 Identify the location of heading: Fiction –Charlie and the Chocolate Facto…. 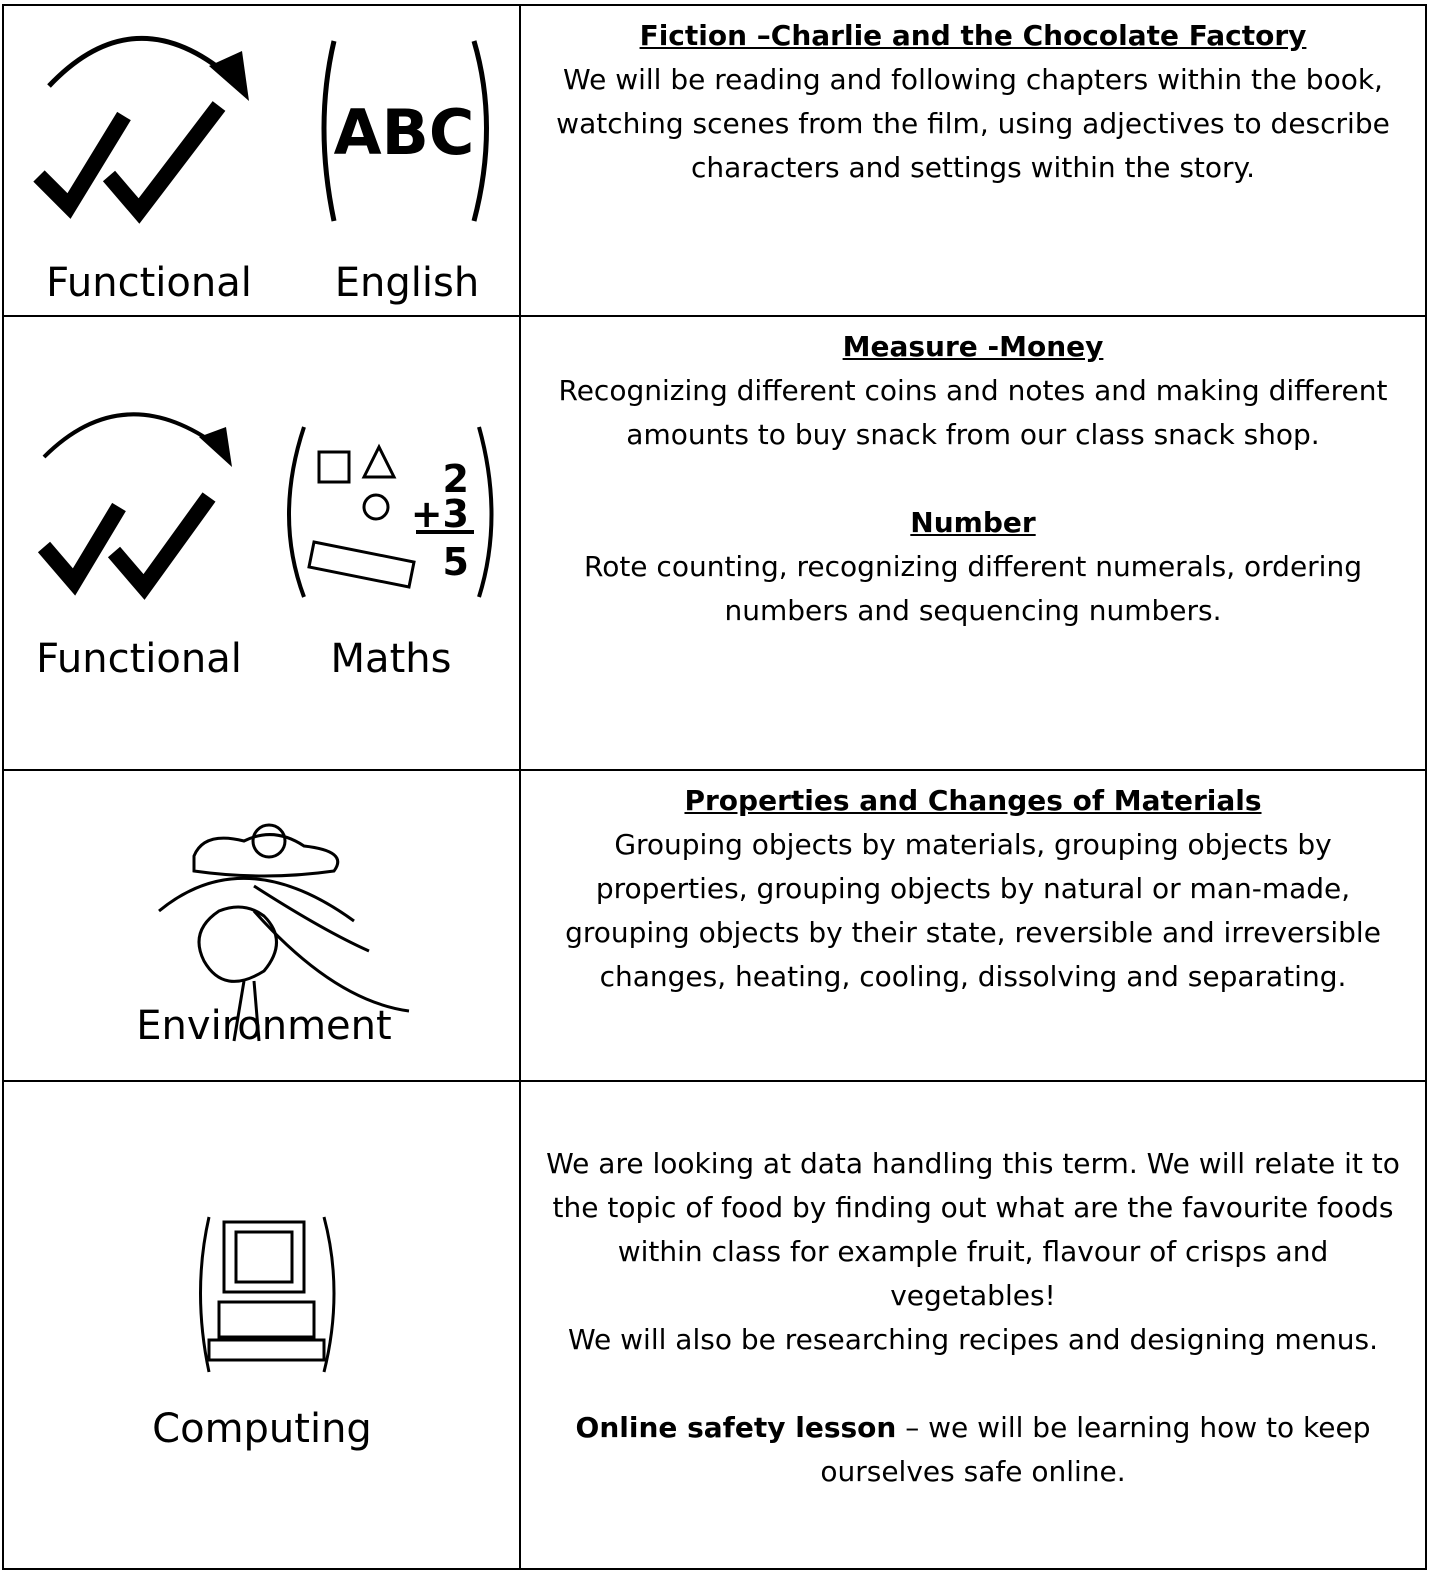
(973, 35).